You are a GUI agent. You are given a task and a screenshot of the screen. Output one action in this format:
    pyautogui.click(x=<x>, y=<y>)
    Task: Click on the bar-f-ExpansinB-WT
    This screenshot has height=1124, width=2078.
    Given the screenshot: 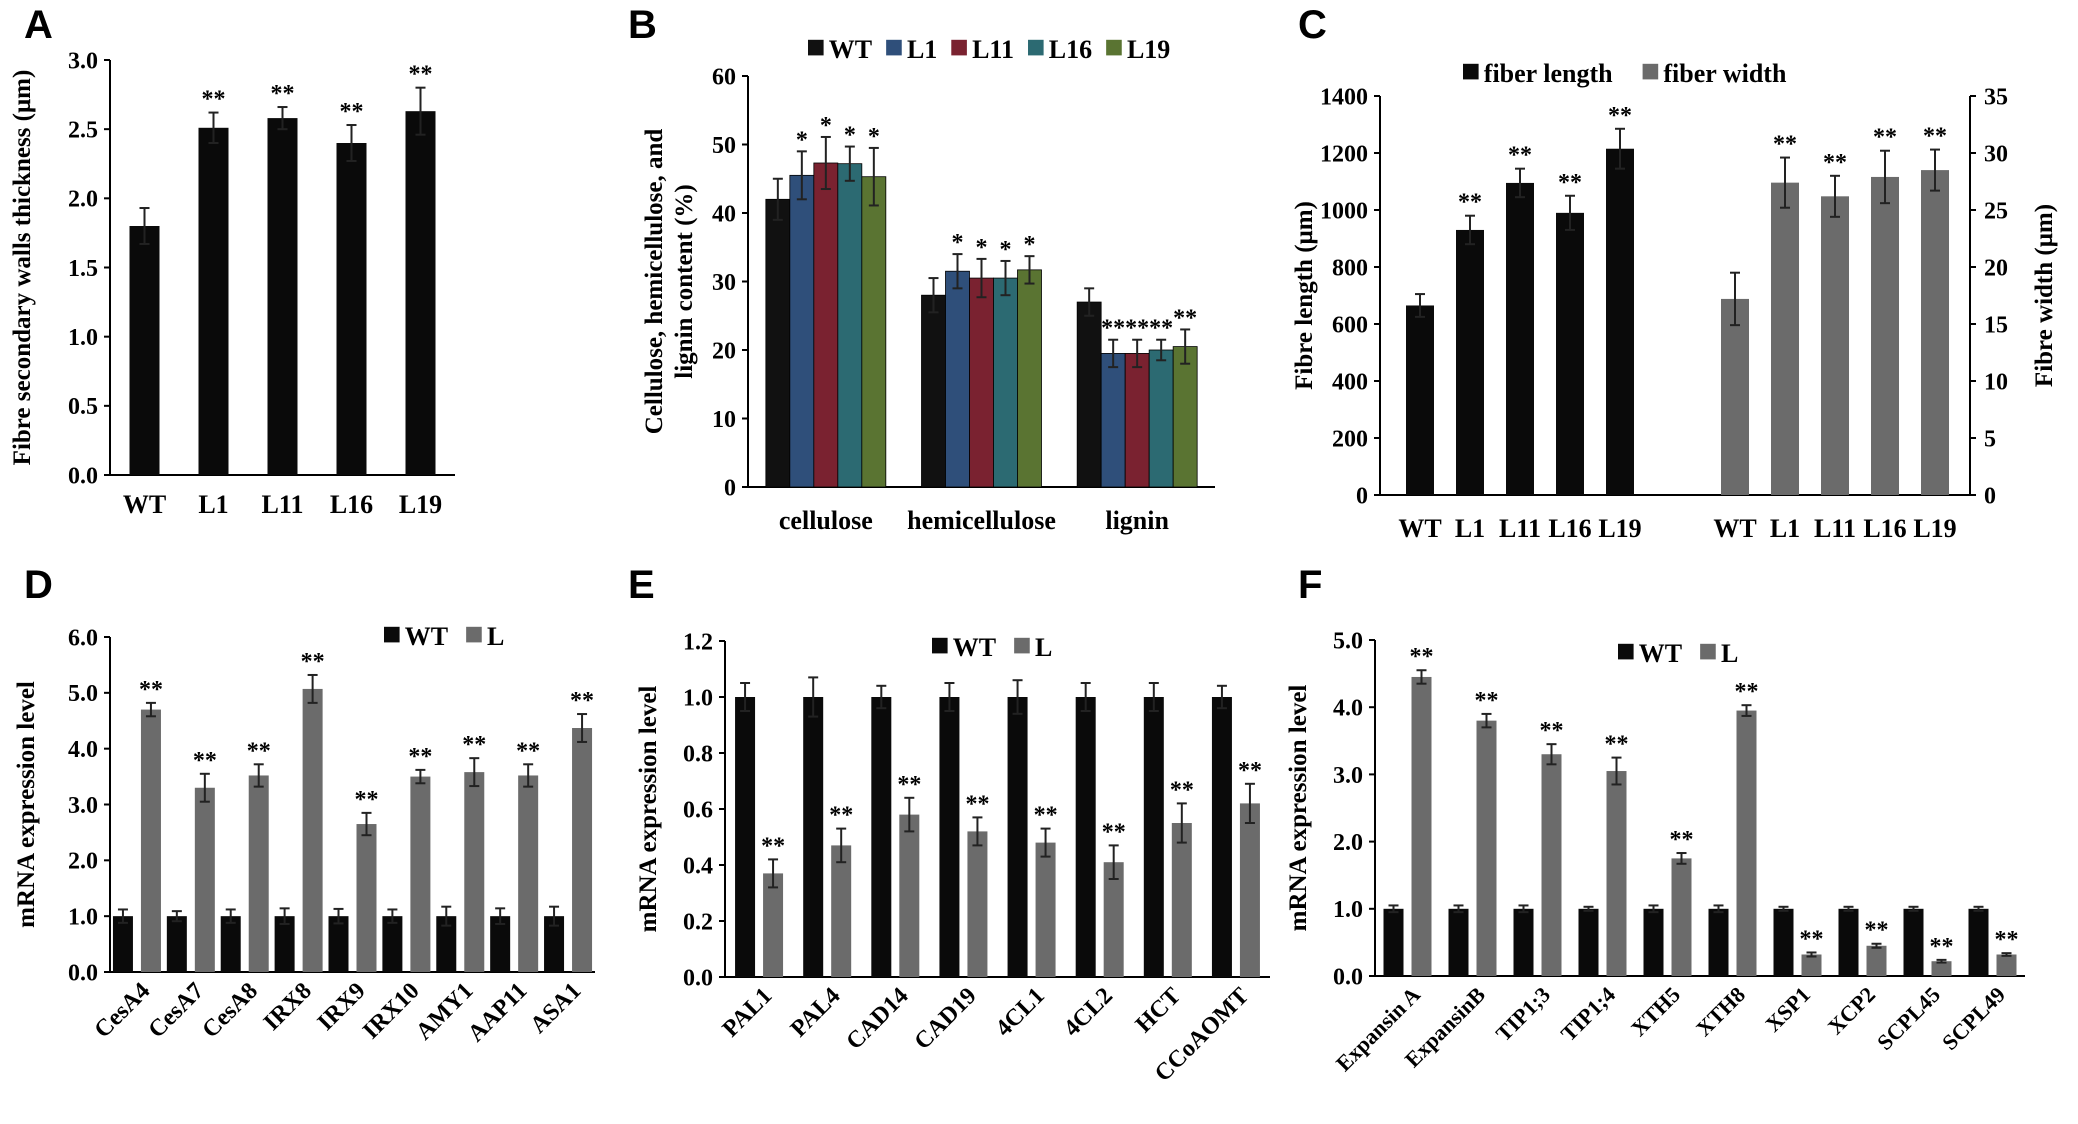 What is the action you would take?
    pyautogui.click(x=1458, y=942)
    